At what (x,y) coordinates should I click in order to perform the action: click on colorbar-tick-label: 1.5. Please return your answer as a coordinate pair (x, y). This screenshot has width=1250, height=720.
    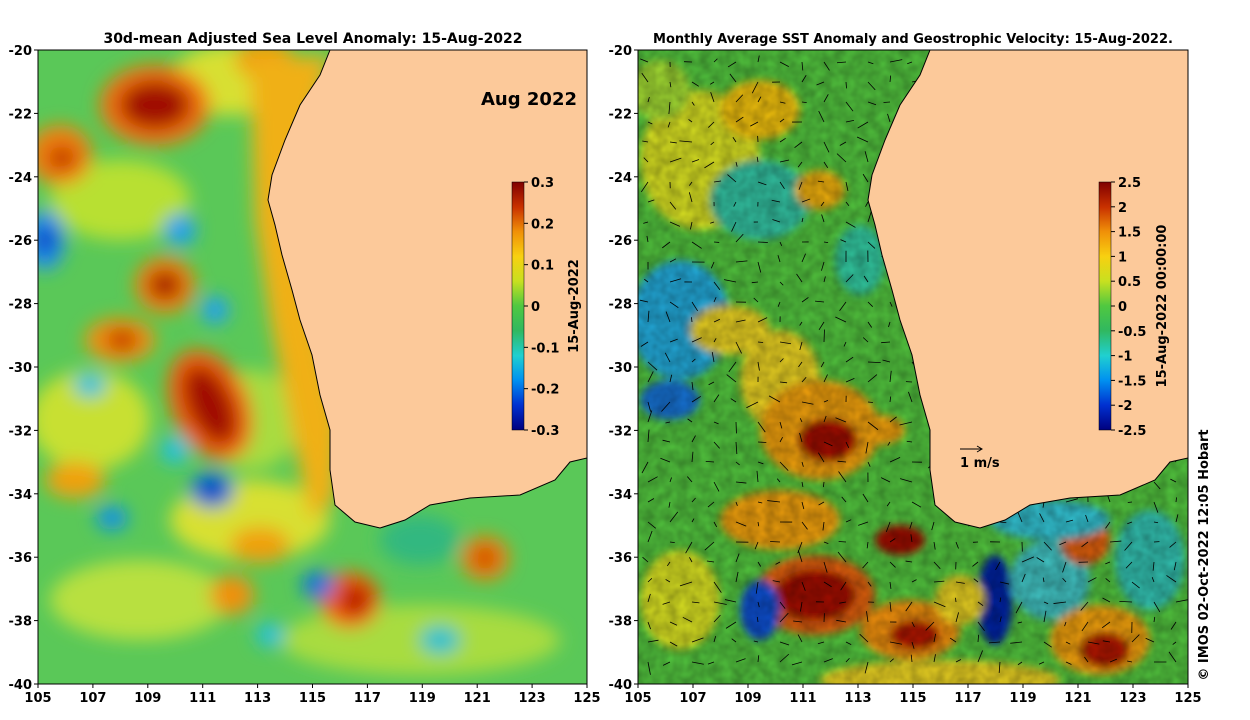
    Looking at the image, I should click on (1129, 233).